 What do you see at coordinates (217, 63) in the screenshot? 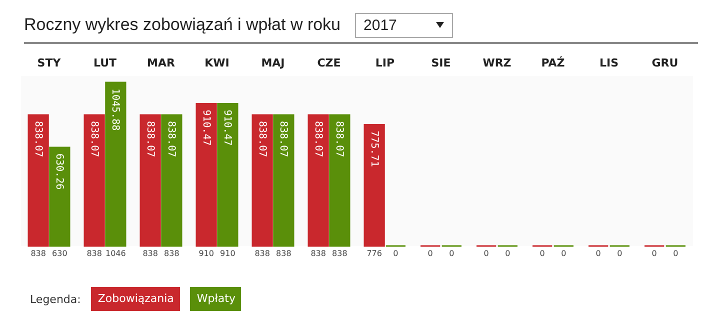
I see `x-tick-label: KWI` at bounding box center [217, 63].